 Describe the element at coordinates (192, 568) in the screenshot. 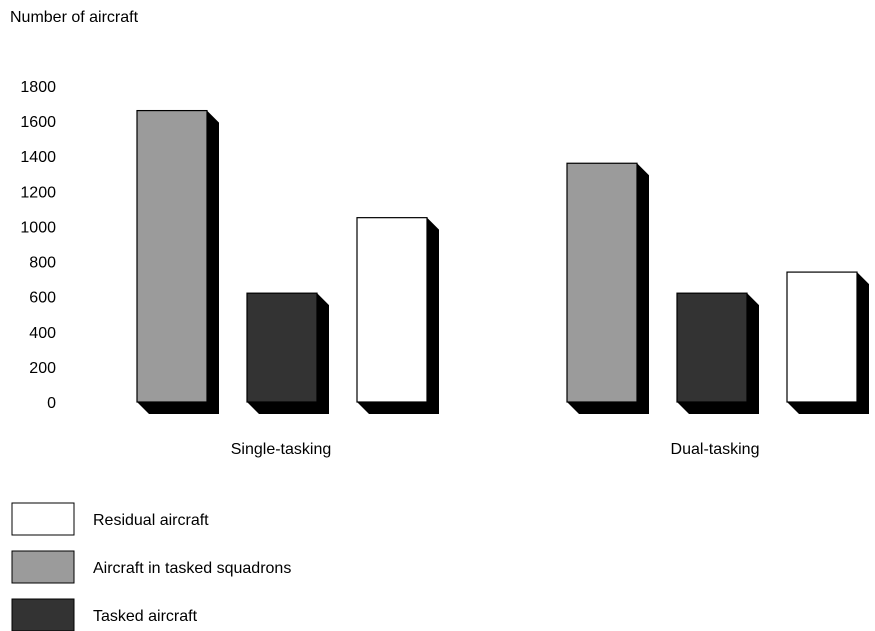

I see `legend-label: Aircraft in tasked squadrons` at that location.